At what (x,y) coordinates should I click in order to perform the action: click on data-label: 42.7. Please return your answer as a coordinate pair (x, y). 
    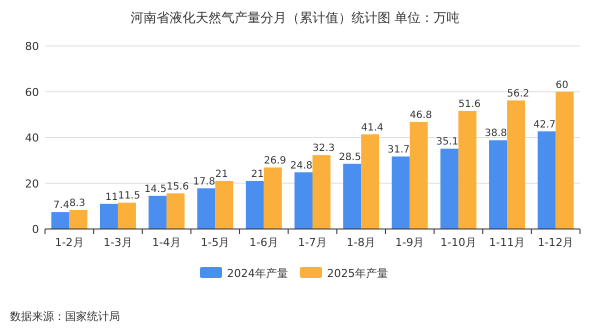
    Looking at the image, I should click on (544, 124).